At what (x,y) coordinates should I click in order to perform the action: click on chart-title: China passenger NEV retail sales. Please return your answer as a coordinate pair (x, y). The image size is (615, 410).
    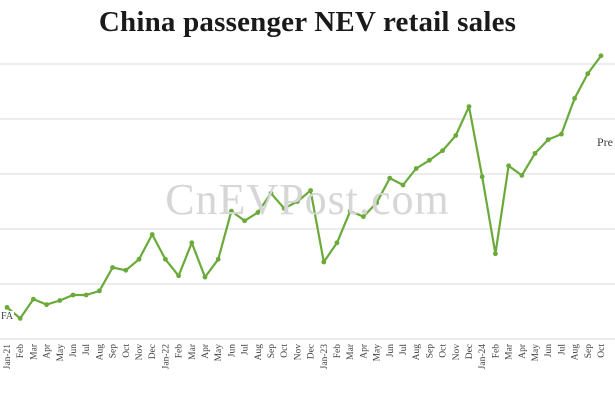
    Looking at the image, I should click on (307, 22).